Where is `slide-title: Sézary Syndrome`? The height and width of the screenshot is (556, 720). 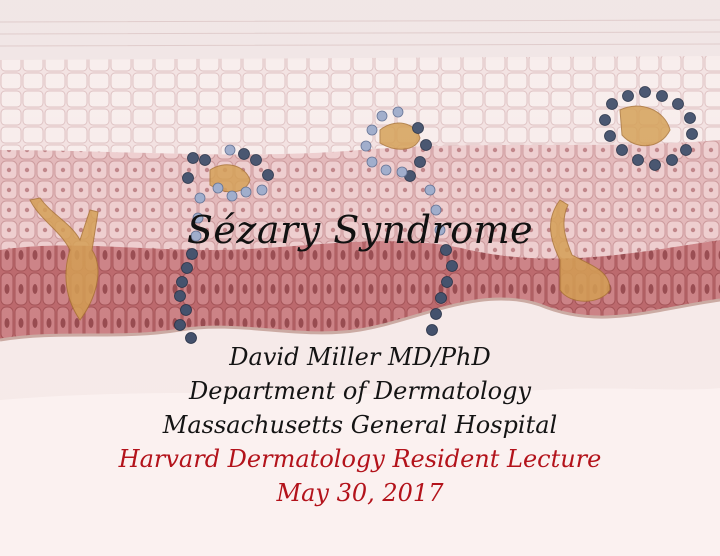 slide-title: Sézary Syndrome is located at coordinates (360, 230).